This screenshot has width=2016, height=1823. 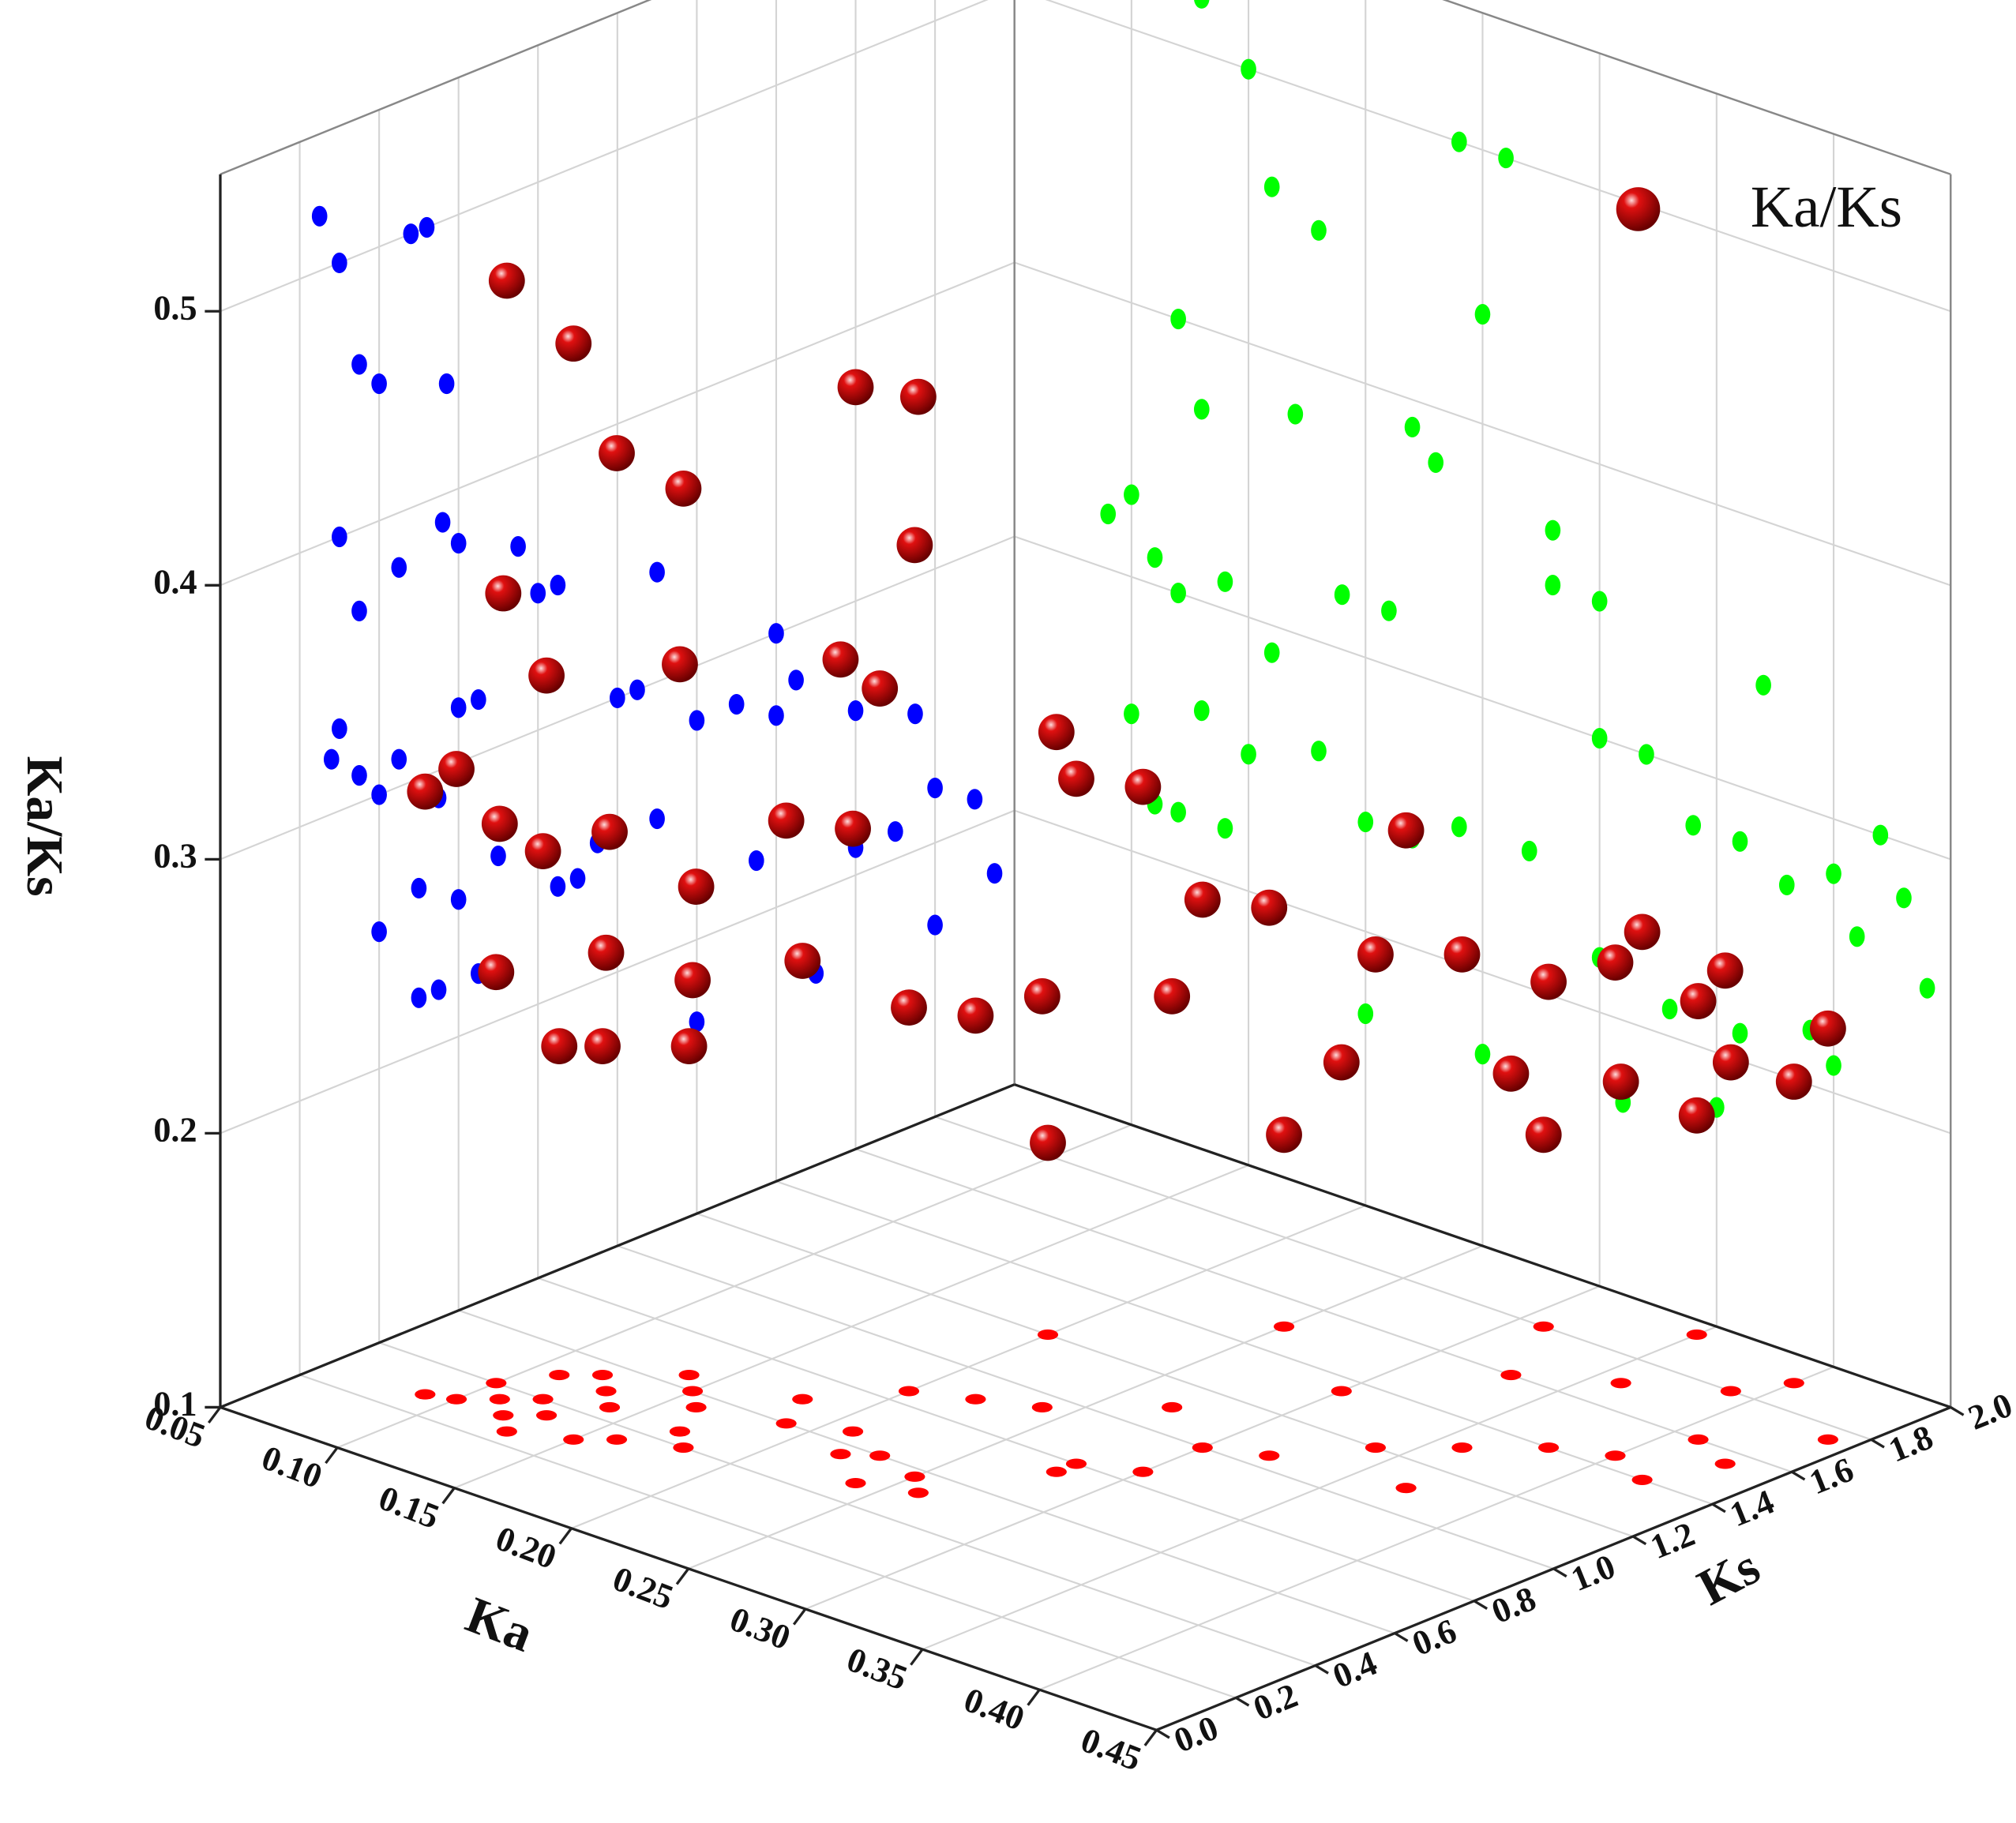 What do you see at coordinates (1826, 207) in the screenshot?
I see `legend-label: Ka/Ks` at bounding box center [1826, 207].